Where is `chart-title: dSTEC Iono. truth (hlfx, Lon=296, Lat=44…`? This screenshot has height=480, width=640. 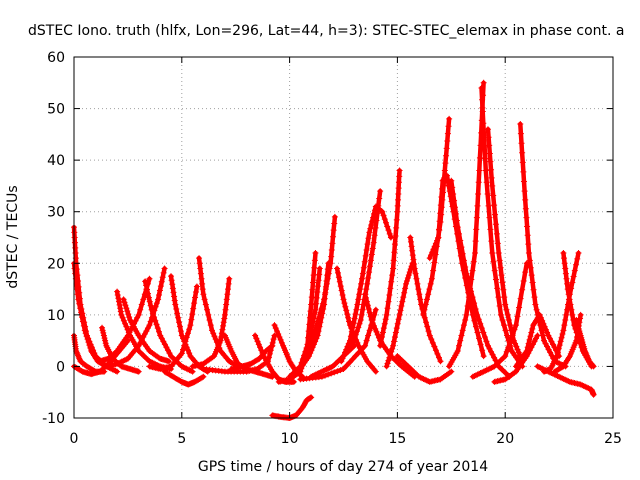
chart-title: dSTEC Iono. truth (hlfx, Lon=296, Lat=44… is located at coordinates (326, 31).